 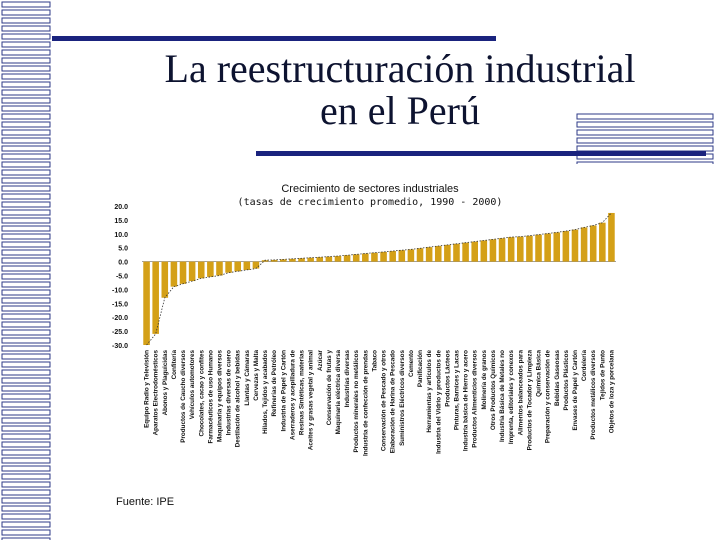 I want to click on slide-title-line1: La reestructuración industrial, so click(x=400, y=68).